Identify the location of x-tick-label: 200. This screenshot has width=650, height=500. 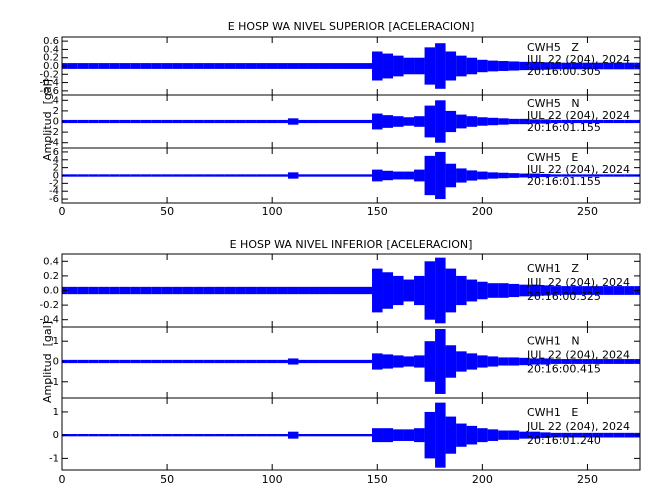
(482, 211).